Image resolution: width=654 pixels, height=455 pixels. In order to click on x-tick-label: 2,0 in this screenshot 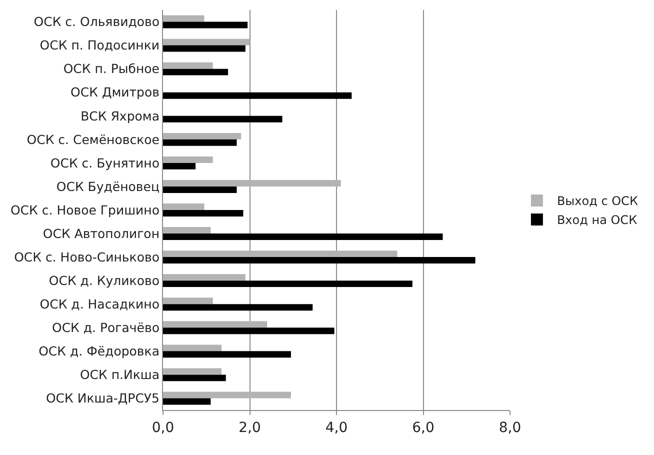, I will do `click(249, 428)`.